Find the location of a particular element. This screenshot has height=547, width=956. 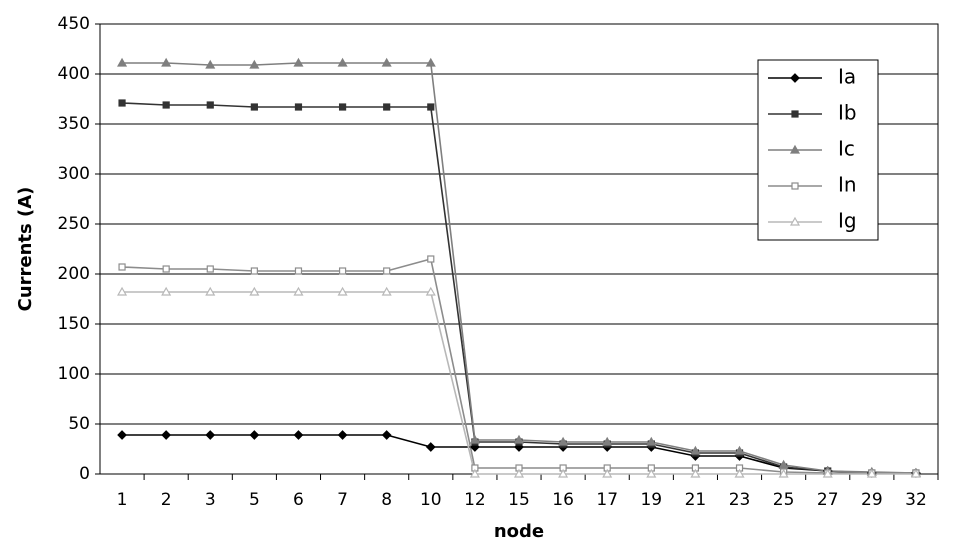

x-tick-label: 3 is located at coordinates (210, 500).